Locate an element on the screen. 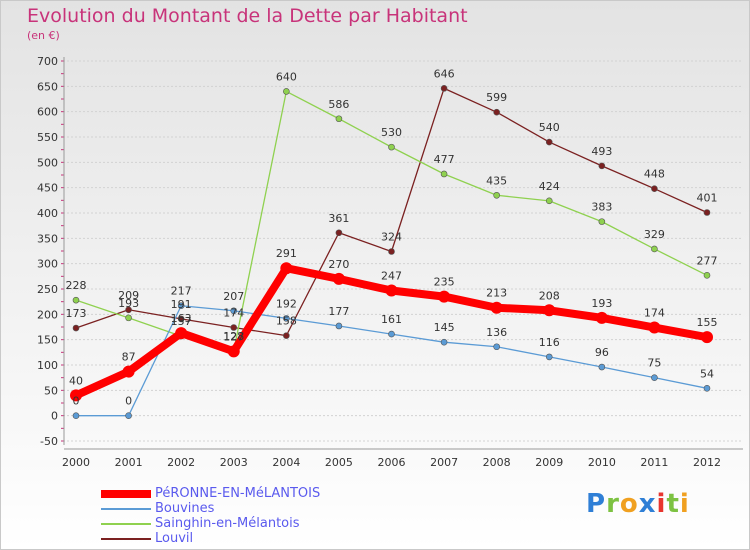  x-tick-label: 2007 is located at coordinates (444, 462).